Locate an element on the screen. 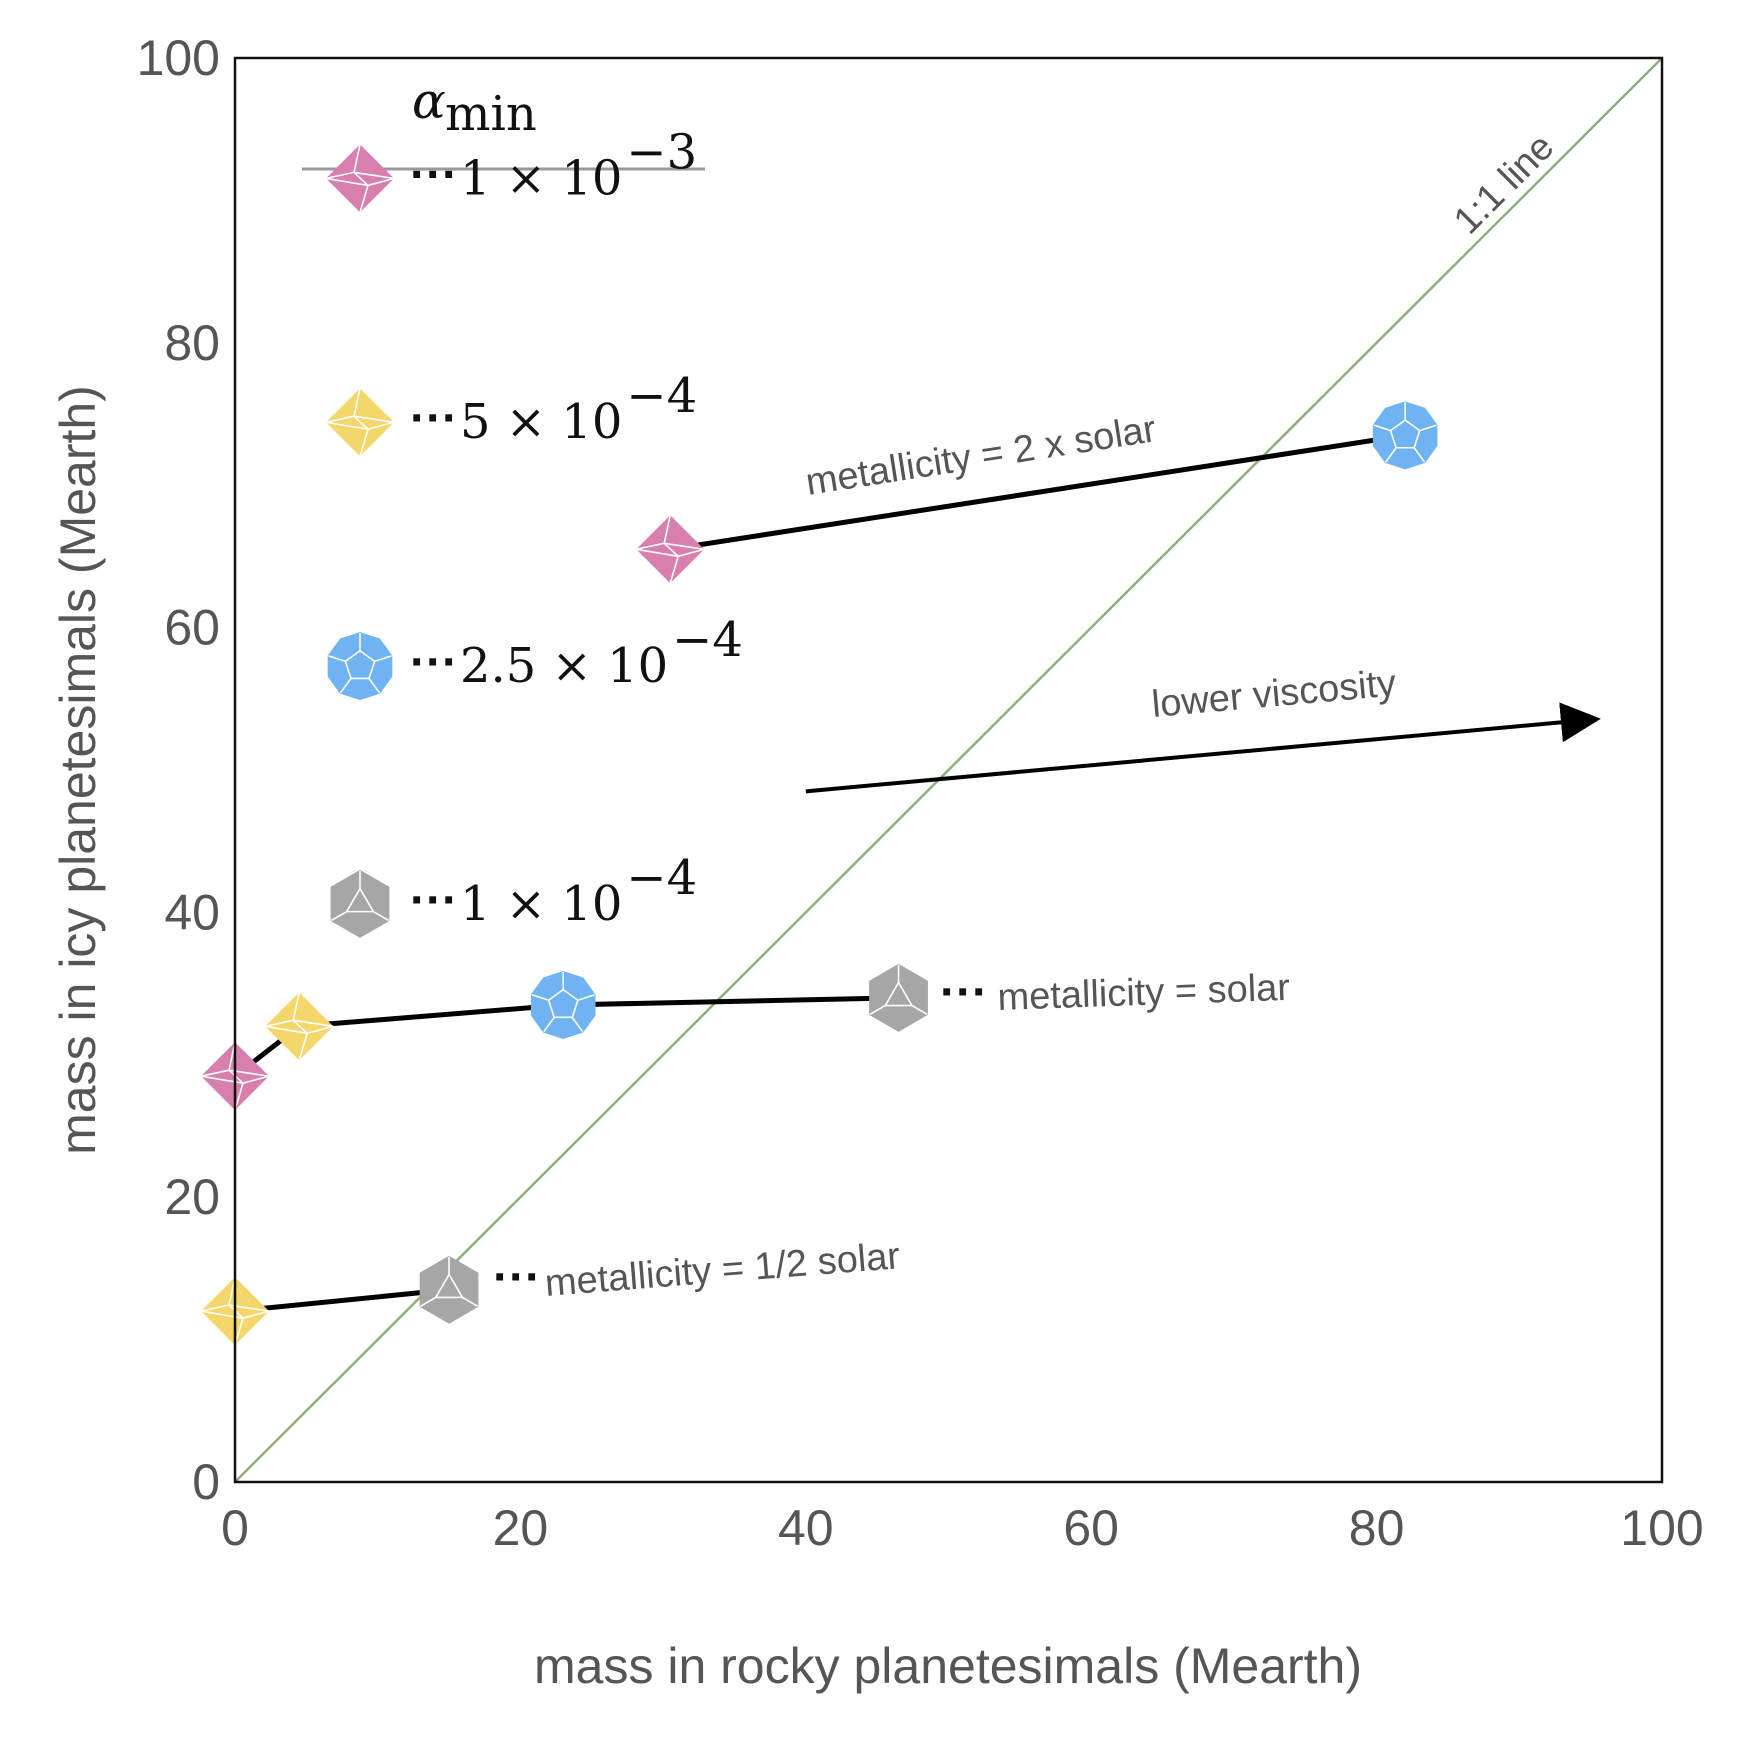  solar-dots: ··· is located at coordinates (964, 992).